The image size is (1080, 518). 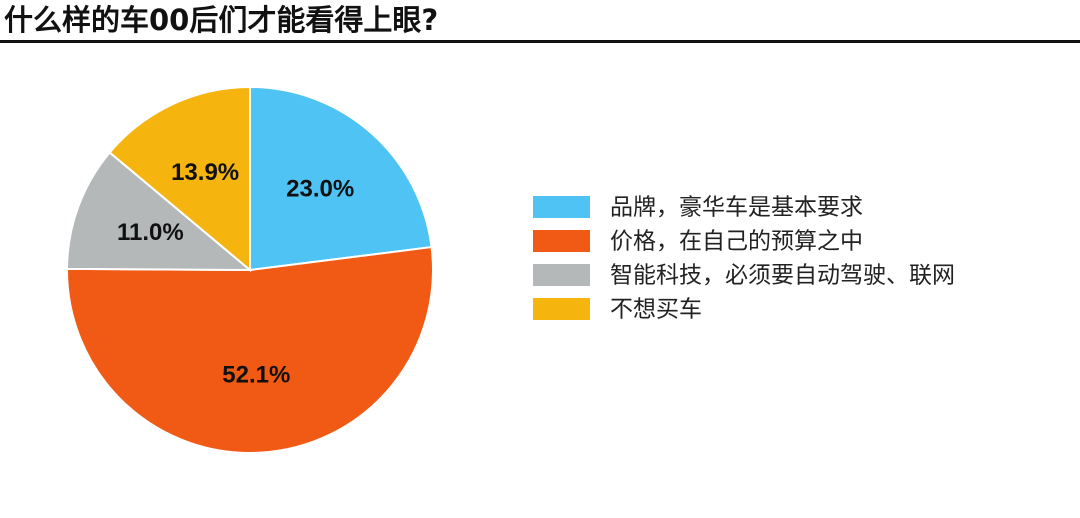 What do you see at coordinates (782, 276) in the screenshot?
I see `legend-label: 智能科技，必须要自动驾驶、联网` at bounding box center [782, 276].